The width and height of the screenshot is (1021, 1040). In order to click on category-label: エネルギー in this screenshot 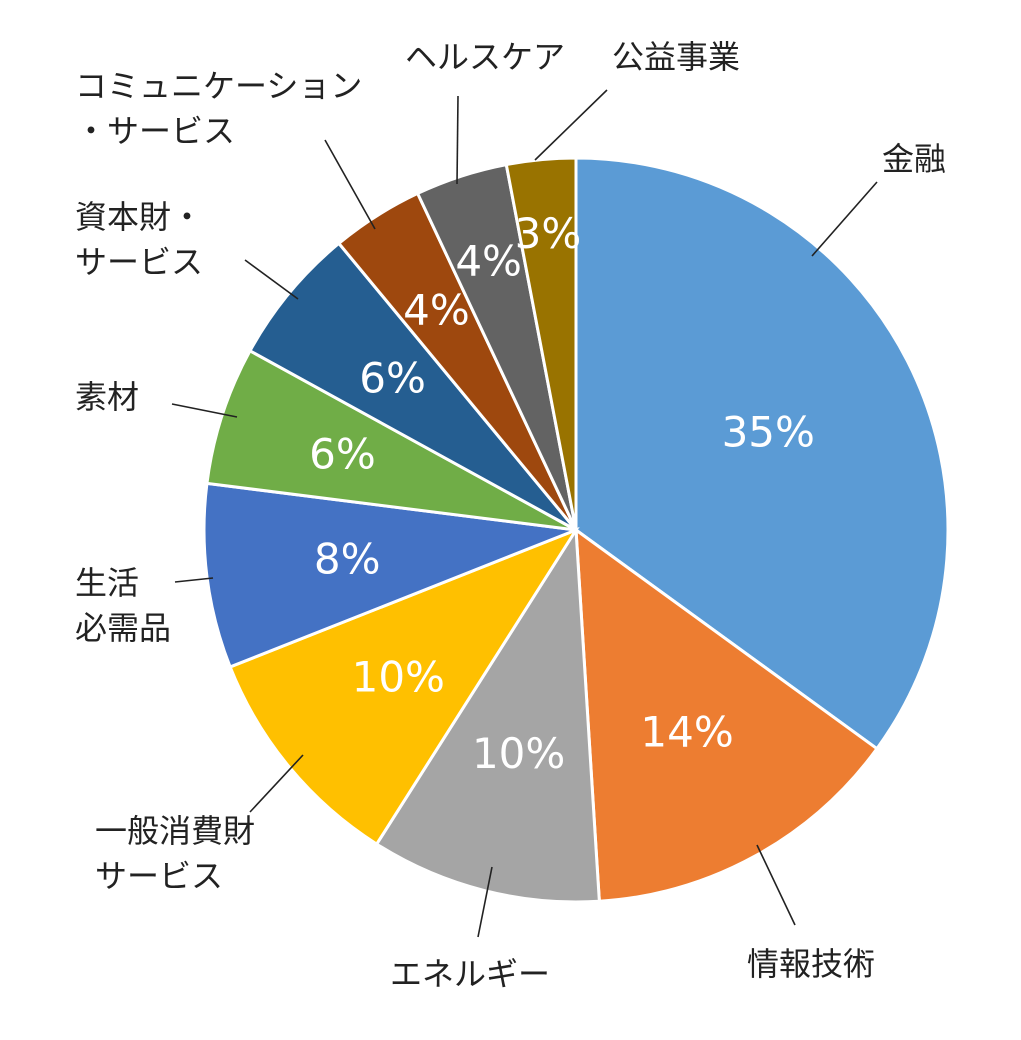, I will do `click(470, 974)`.